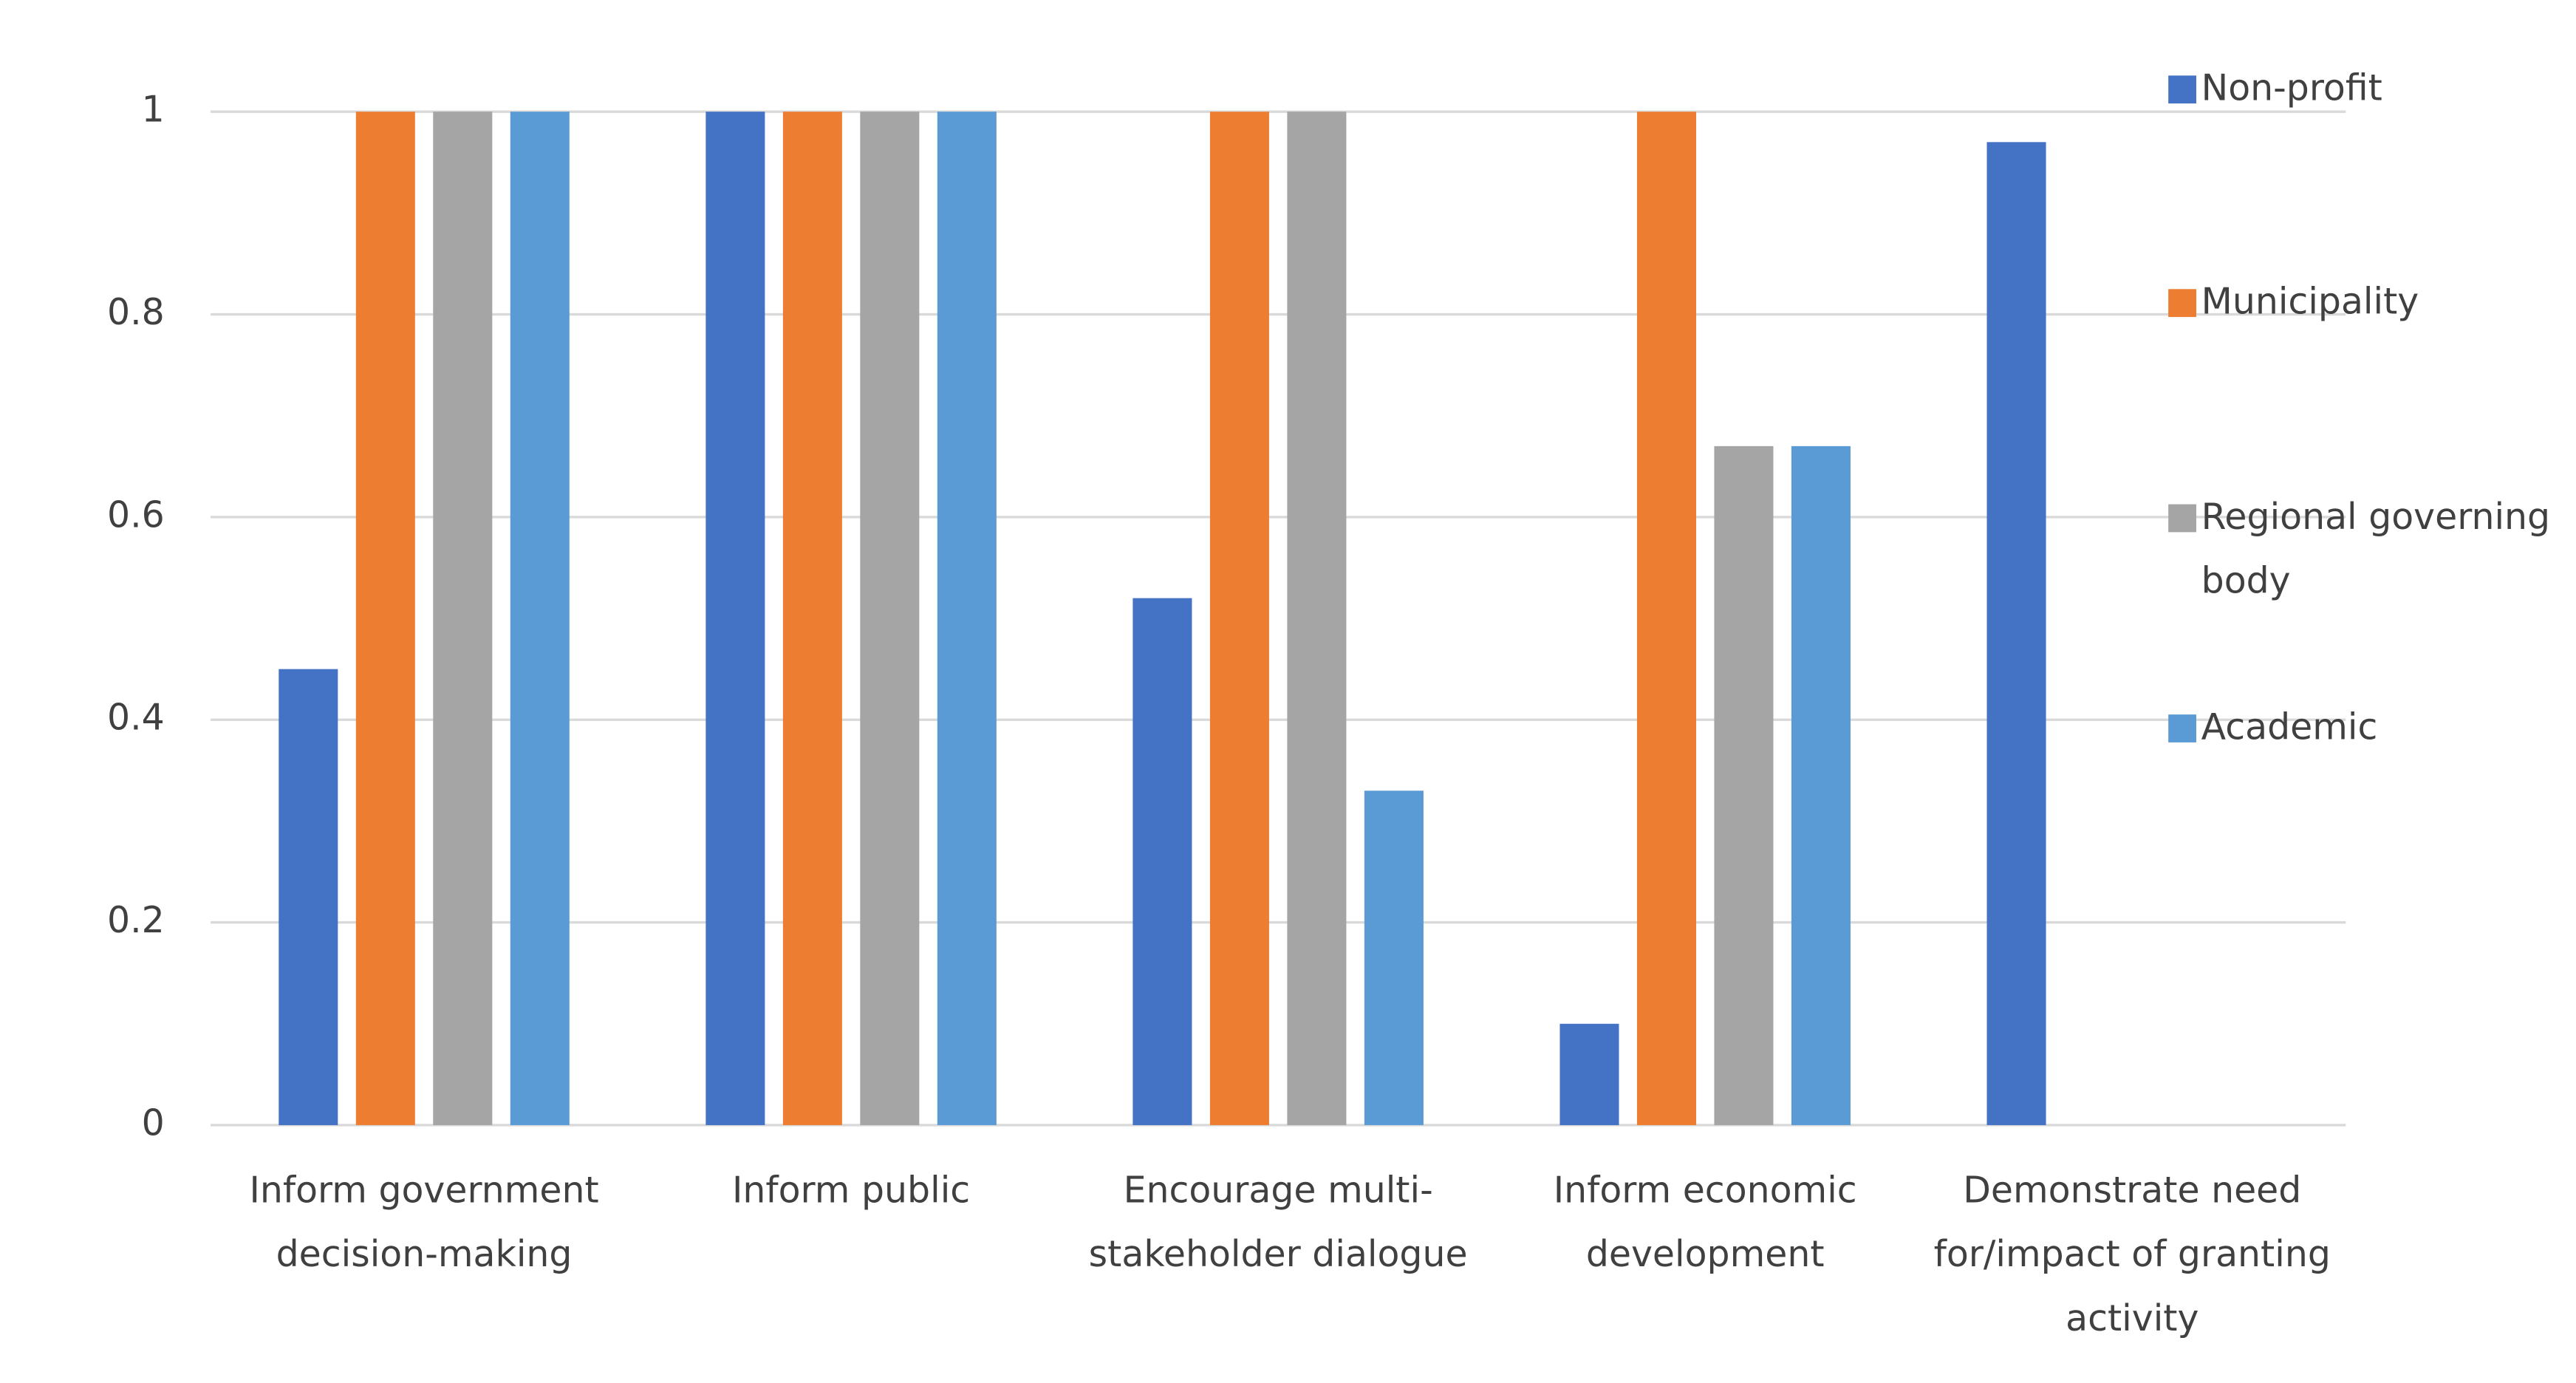  I want to click on legend-label: Regional governing body, so click(2376, 550).